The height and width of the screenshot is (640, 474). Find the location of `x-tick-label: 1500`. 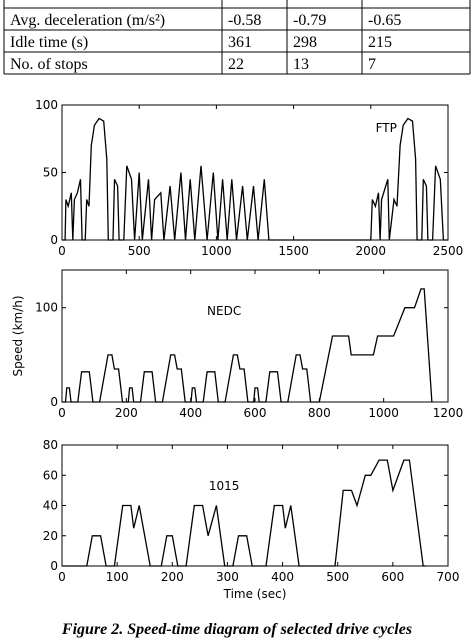

x-tick-label: 1500 is located at coordinates (293, 251).